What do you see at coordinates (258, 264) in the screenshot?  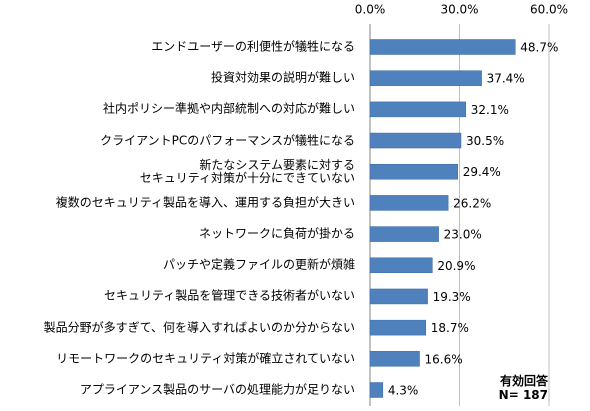 I see `category-label: パッチや定義ファイルの更新が煩雑` at bounding box center [258, 264].